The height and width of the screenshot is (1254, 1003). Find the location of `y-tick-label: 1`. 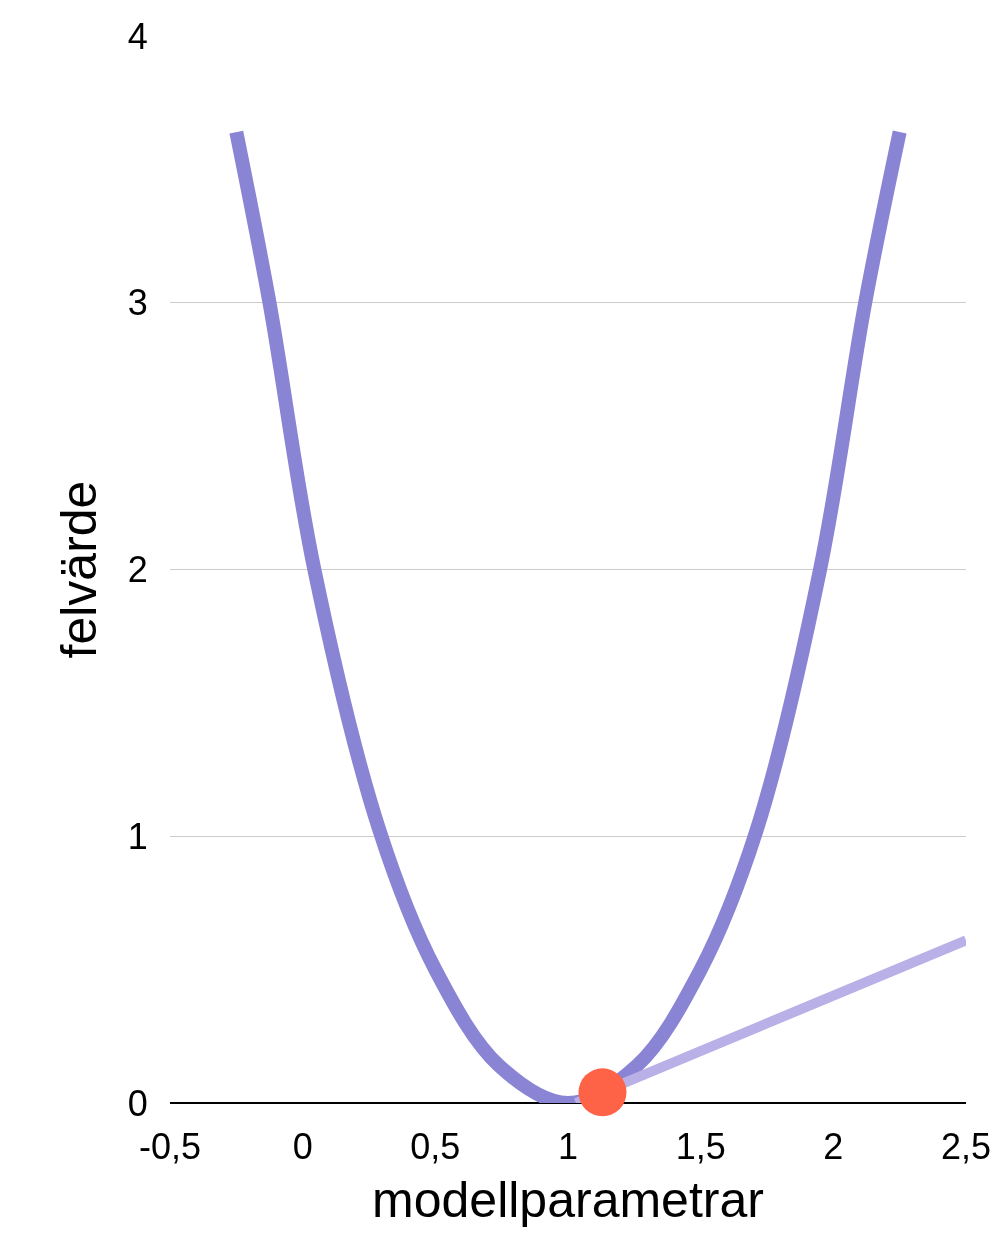

y-tick-label: 1 is located at coordinates (137, 836).